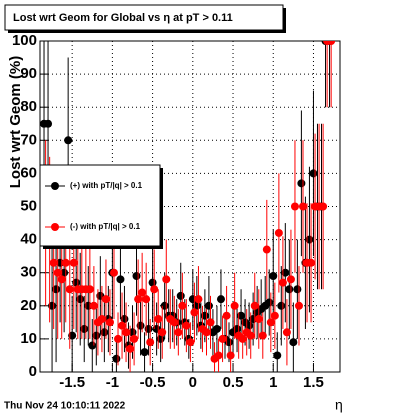 The height and width of the screenshot is (414, 400). I want to click on legend-marker, so click(55, 227).